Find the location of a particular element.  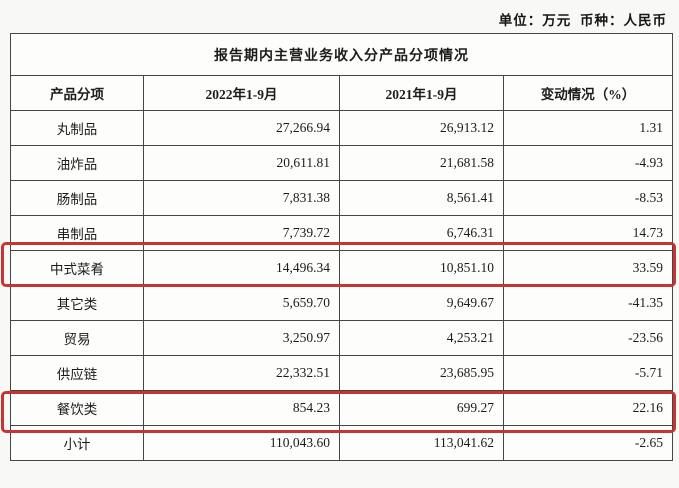

value-2021-cell: 9,649.67 is located at coordinates (421, 303).